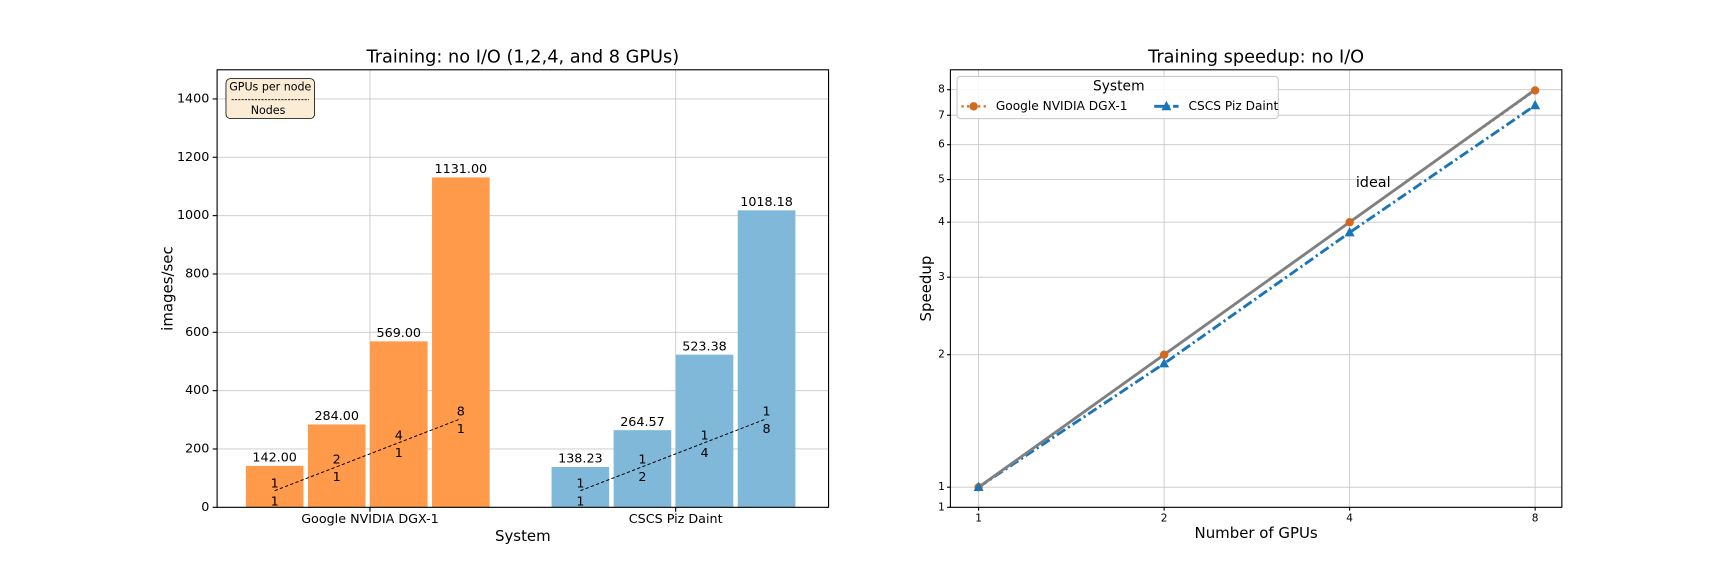  Describe the element at coordinates (193, 157) in the screenshot. I see `y-tick-label: 1200` at that location.